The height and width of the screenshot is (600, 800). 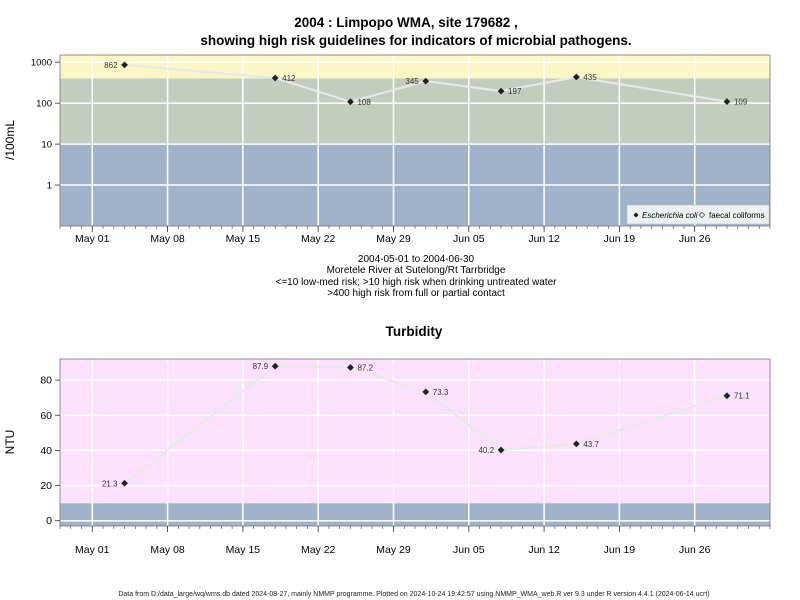 What do you see at coordinates (486, 450) in the screenshot?
I see `data-label: 40.2` at bounding box center [486, 450].